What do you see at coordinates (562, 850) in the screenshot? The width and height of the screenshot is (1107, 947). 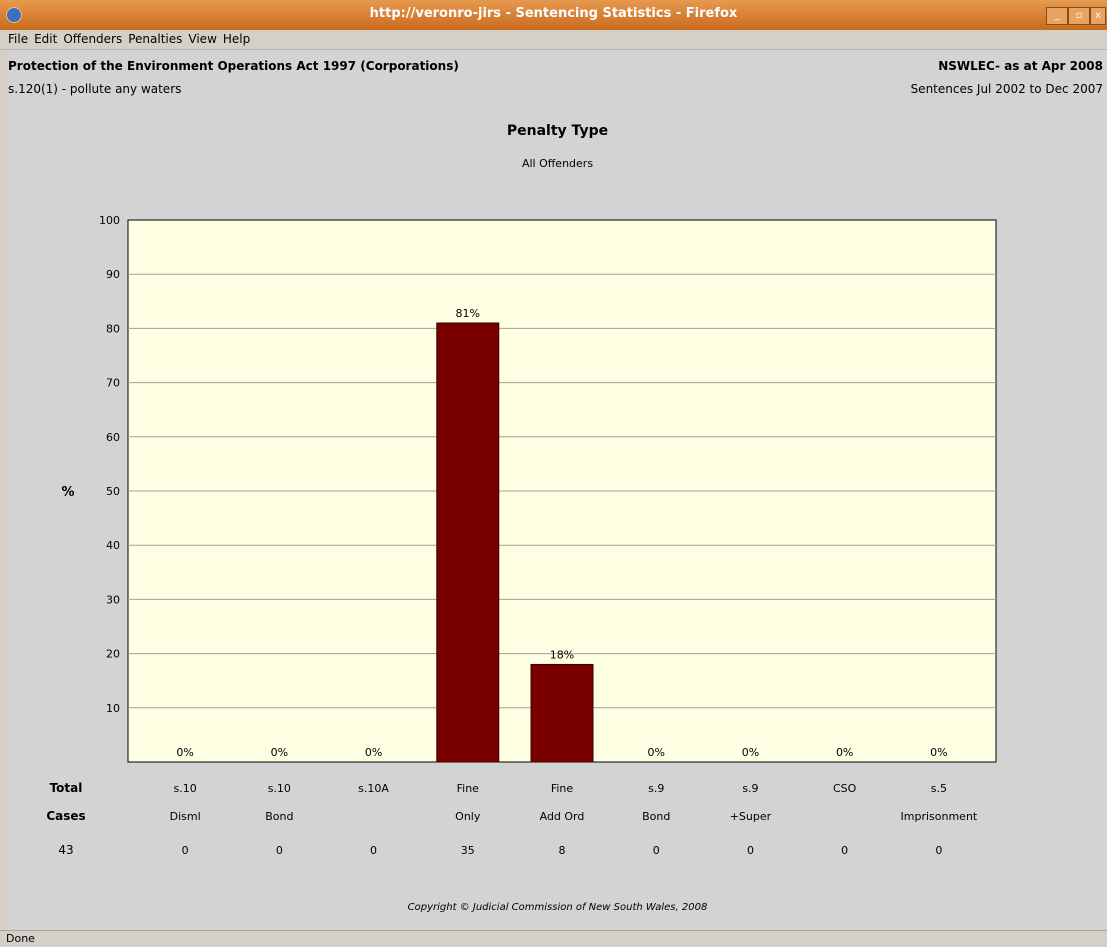 I see `case-count: 8` at bounding box center [562, 850].